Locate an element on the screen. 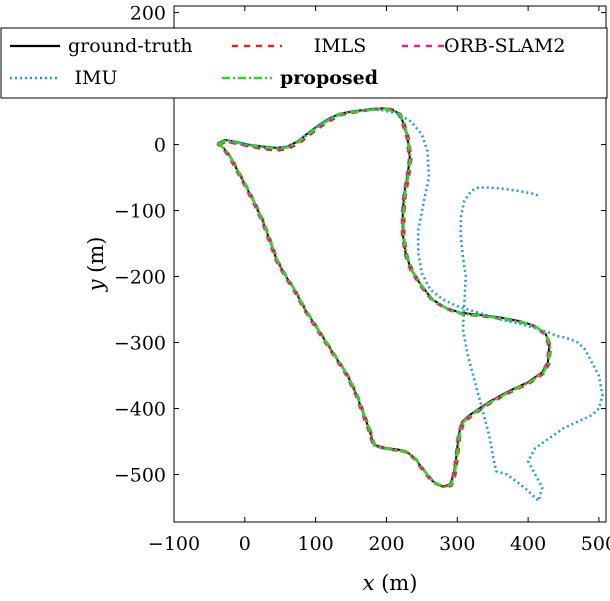 Image resolution: width=610 pixels, height=601 pixels. x-tick-label: 0 is located at coordinates (245, 544).